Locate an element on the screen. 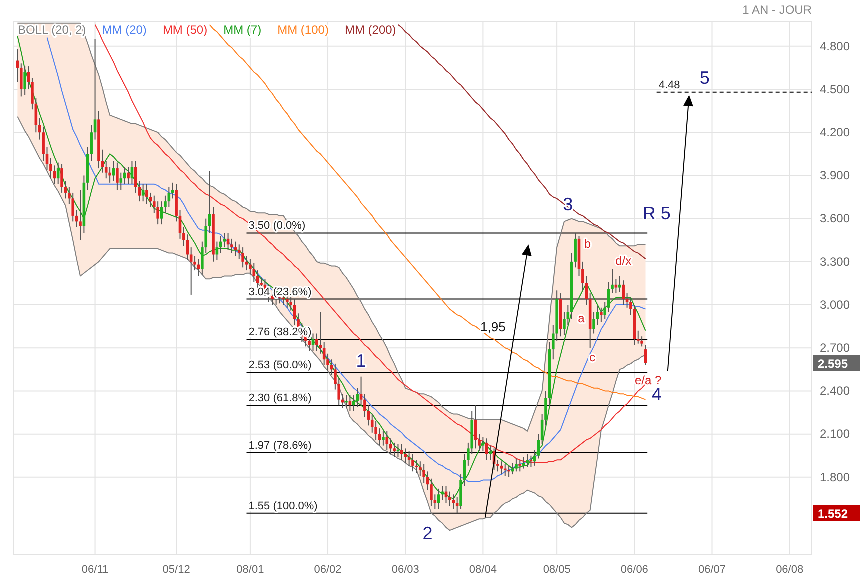 This screenshot has width=860, height=580. annotation: d/x is located at coordinates (624, 261).